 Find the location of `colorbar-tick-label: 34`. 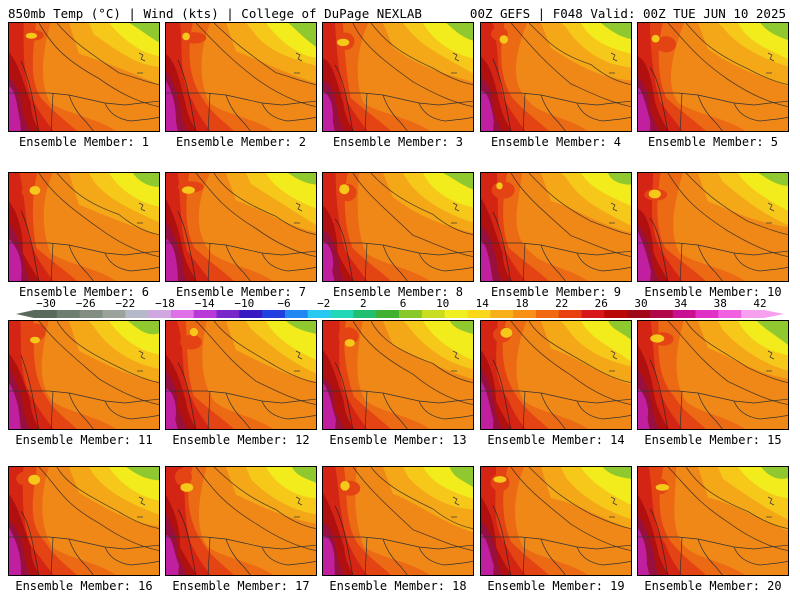

colorbar-tick-label: 34 is located at coordinates (681, 304).